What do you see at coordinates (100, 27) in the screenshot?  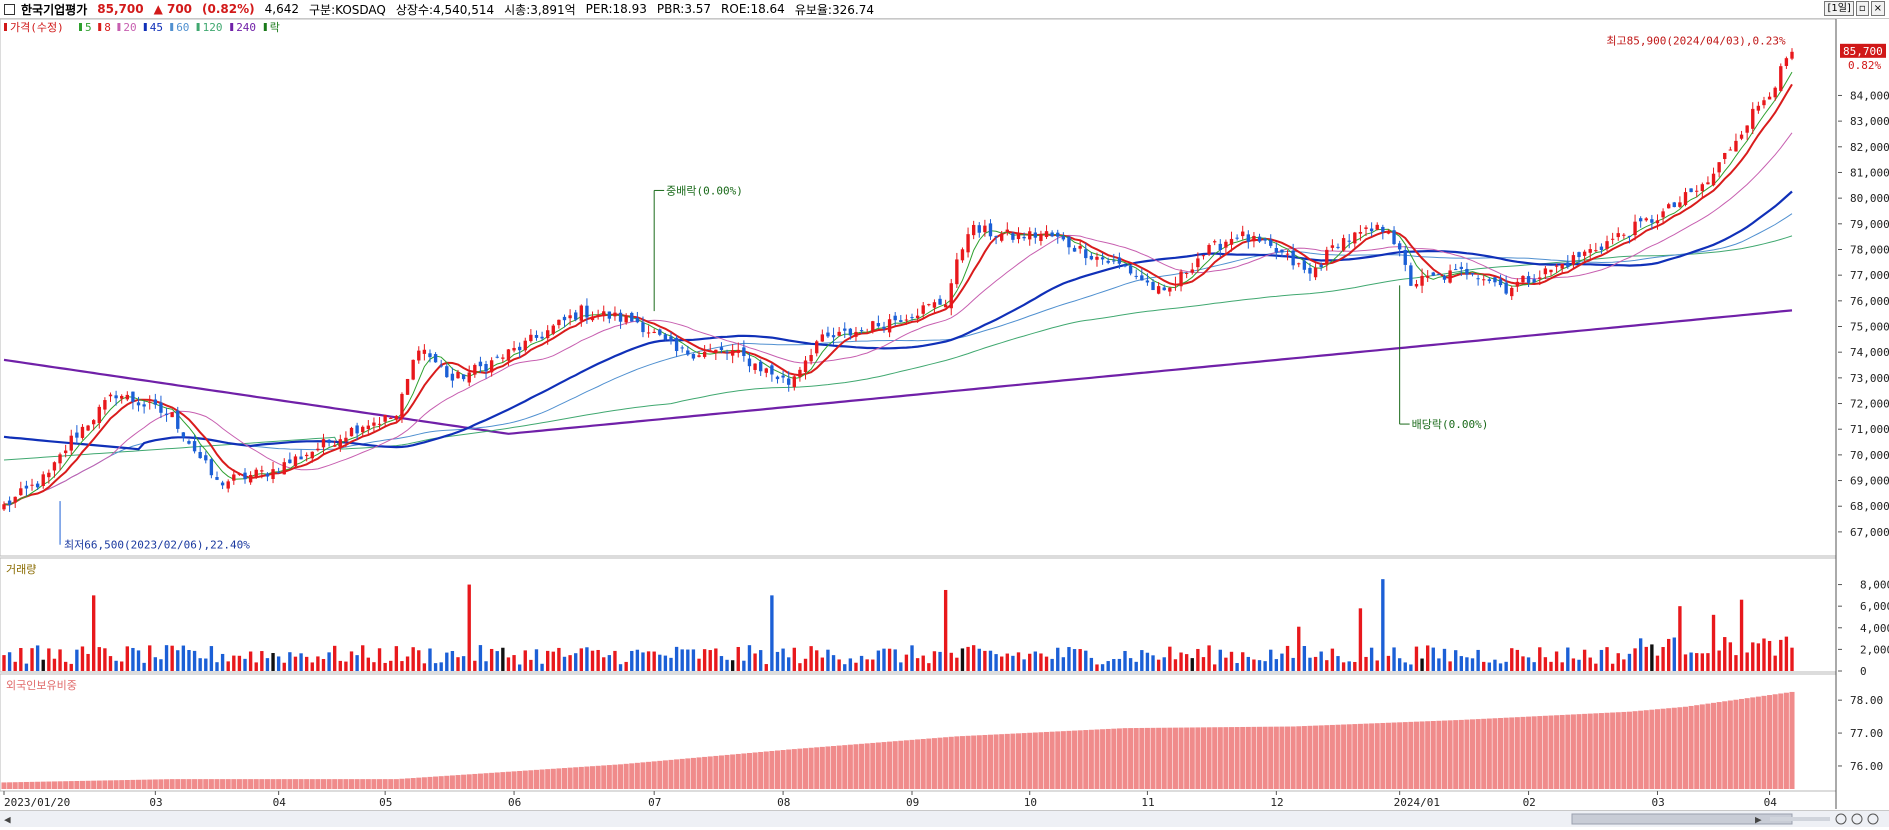 I see `legend-swatch` at bounding box center [100, 27].